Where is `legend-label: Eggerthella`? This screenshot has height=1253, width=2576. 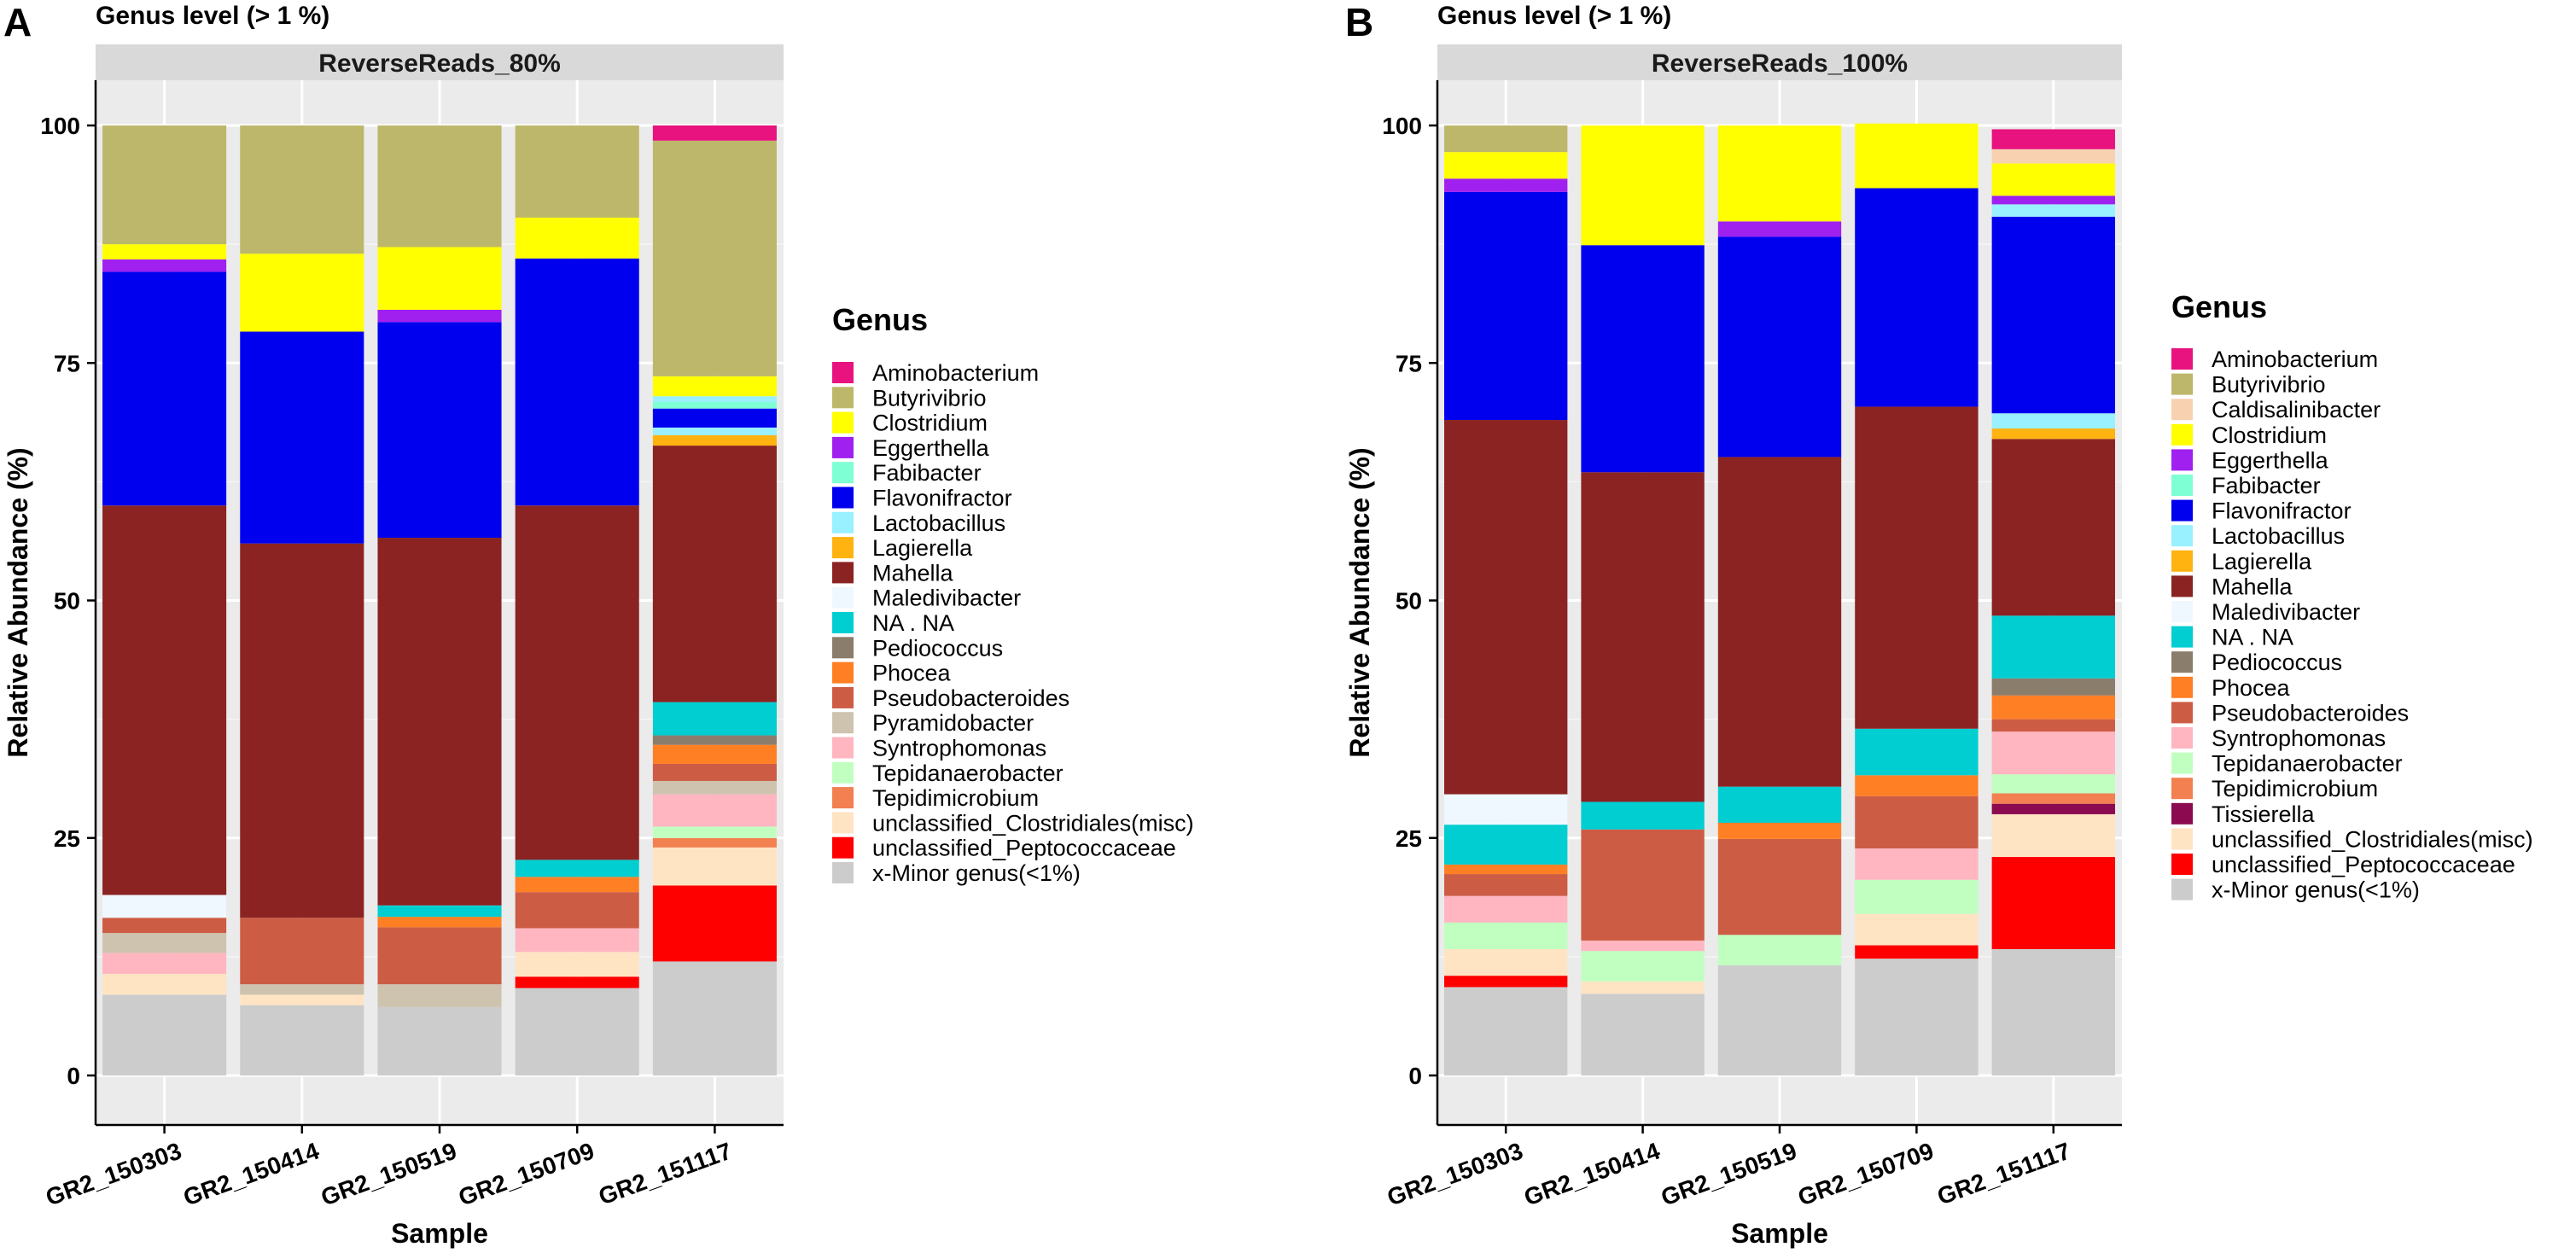
legend-label: Eggerthella is located at coordinates (931, 448).